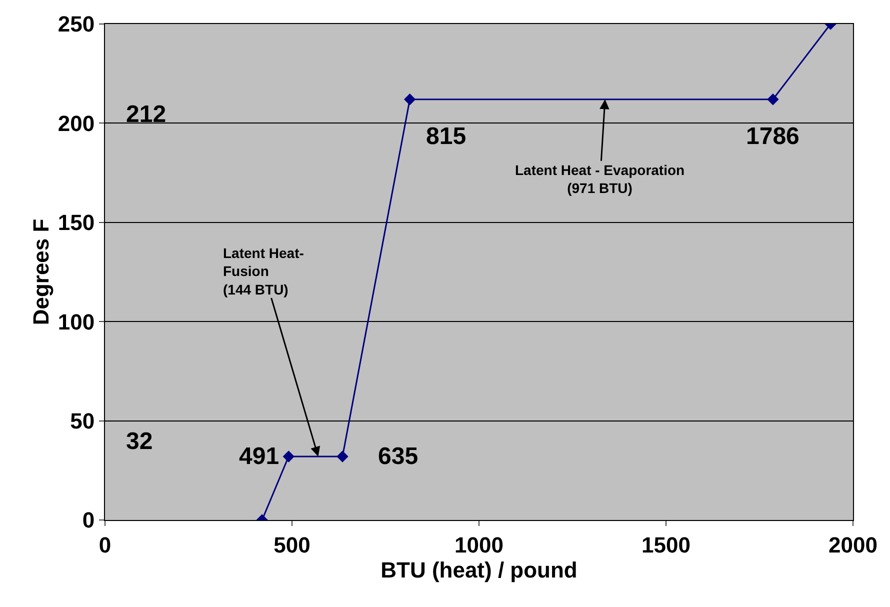 The height and width of the screenshot is (607, 890). What do you see at coordinates (263, 271) in the screenshot?
I see `annotation: Latent Heat- Fusion (144 BTU)` at bounding box center [263, 271].